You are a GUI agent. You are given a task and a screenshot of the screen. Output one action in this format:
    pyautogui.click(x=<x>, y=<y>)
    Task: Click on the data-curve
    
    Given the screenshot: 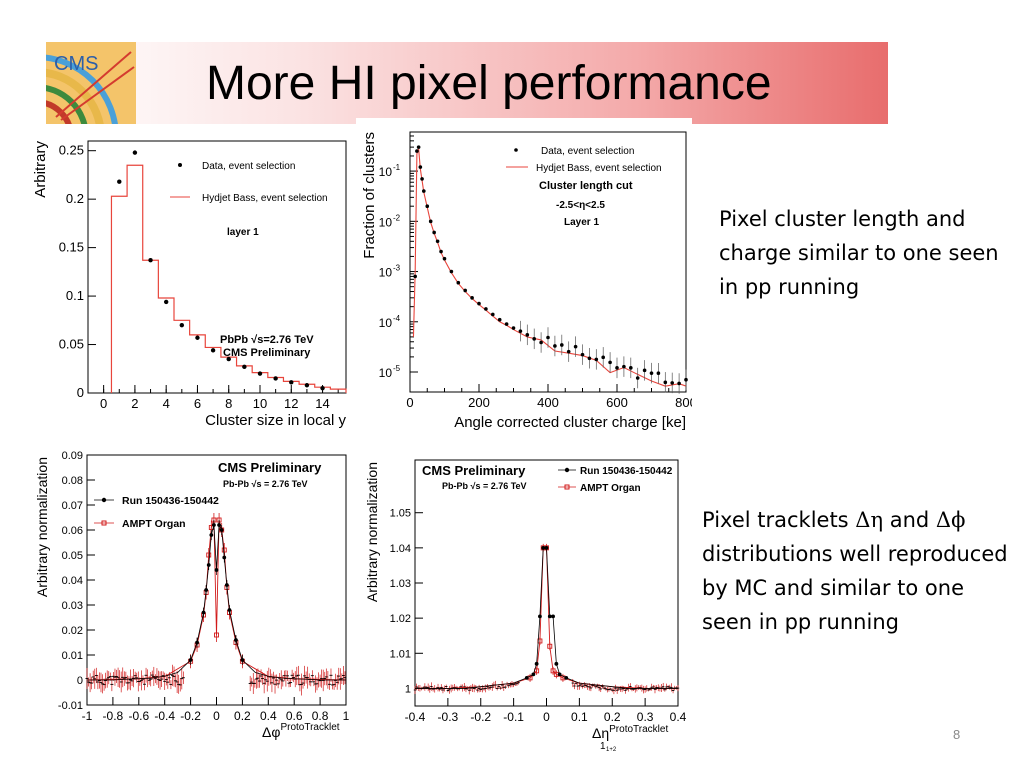 What is the action you would take?
    pyautogui.click(x=546, y=618)
    